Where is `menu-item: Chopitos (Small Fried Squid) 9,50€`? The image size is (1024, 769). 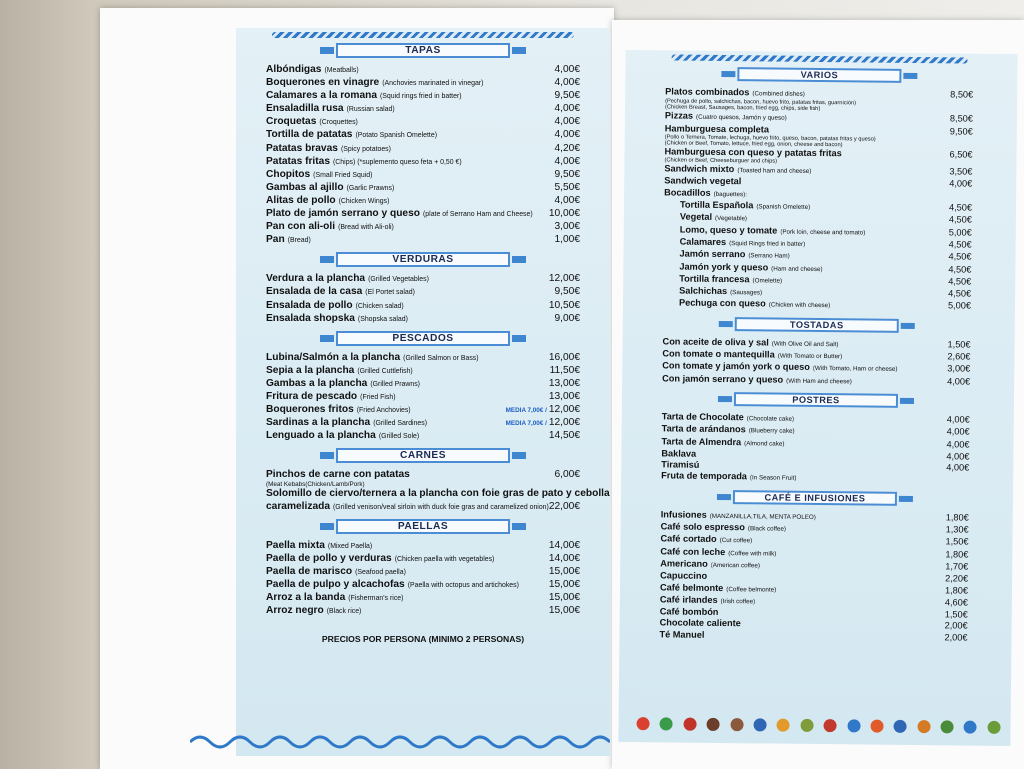
menu-item: Chopitos (Small Fried Squid) 9,50€ is located at coordinates (423, 175).